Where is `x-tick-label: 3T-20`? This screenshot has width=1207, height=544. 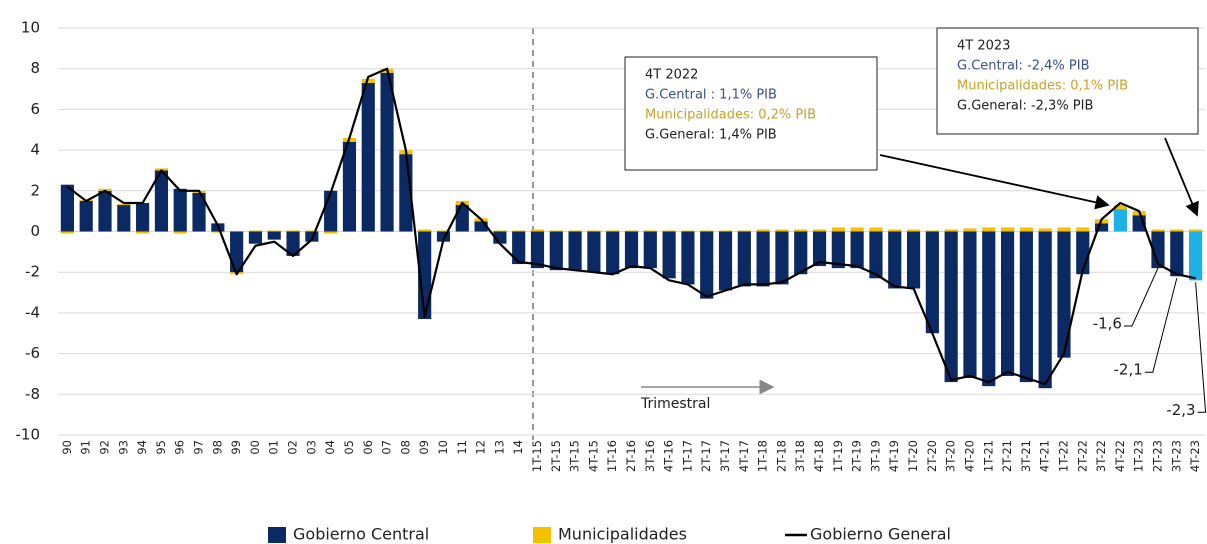 x-tick-label: 3T-20 is located at coordinates (951, 456).